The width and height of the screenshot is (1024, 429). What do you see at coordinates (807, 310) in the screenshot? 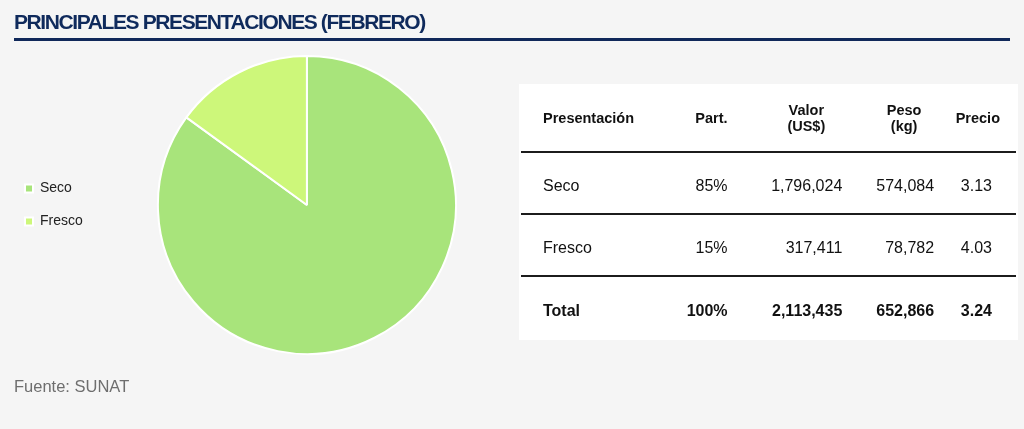
I see `data-label: 2,113,435` at bounding box center [807, 310].